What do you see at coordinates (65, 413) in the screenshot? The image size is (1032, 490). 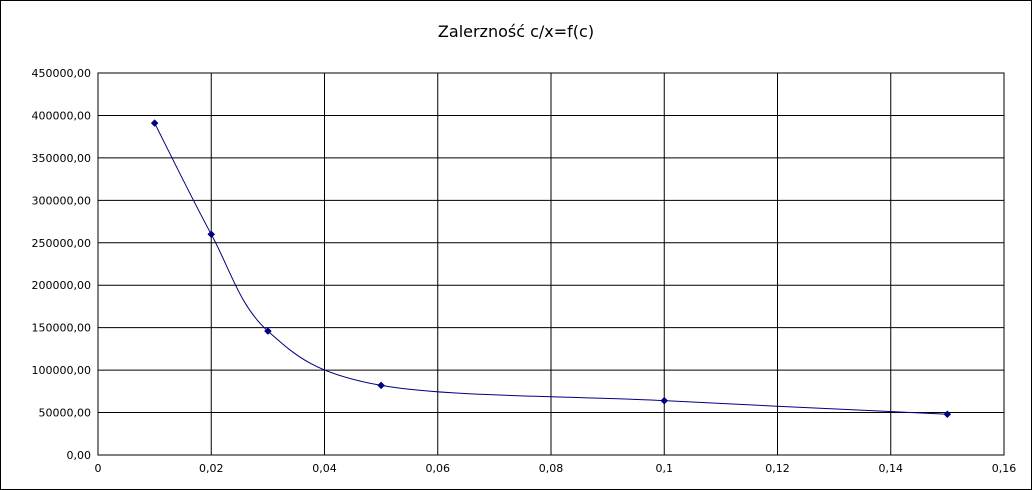 I see `y-tick-label: 50000,00` at bounding box center [65, 413].